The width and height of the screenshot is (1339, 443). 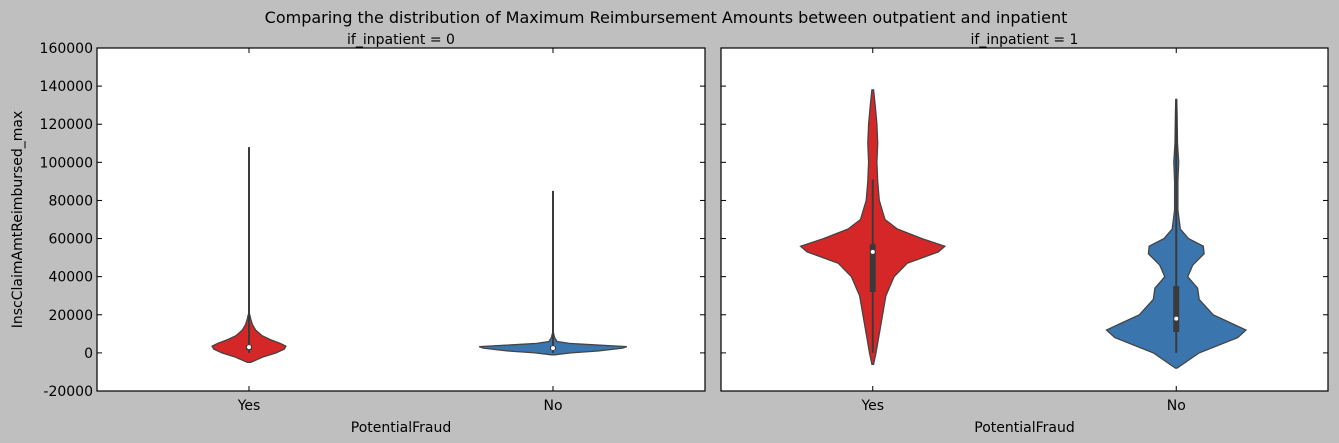 What do you see at coordinates (66, 125) in the screenshot?
I see `y-tick-label: 120000` at bounding box center [66, 125].